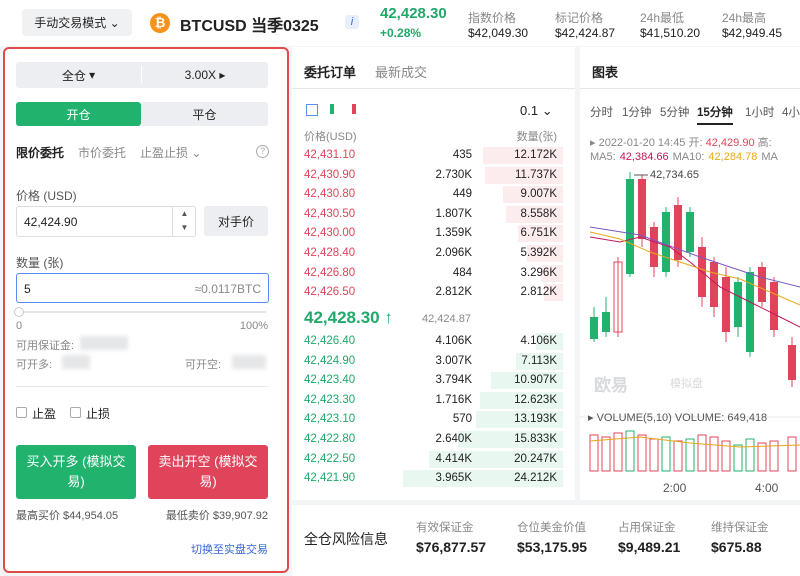 This screenshot has width=800, height=576. I want to click on precision: 0.1 ⌄, so click(536, 110).